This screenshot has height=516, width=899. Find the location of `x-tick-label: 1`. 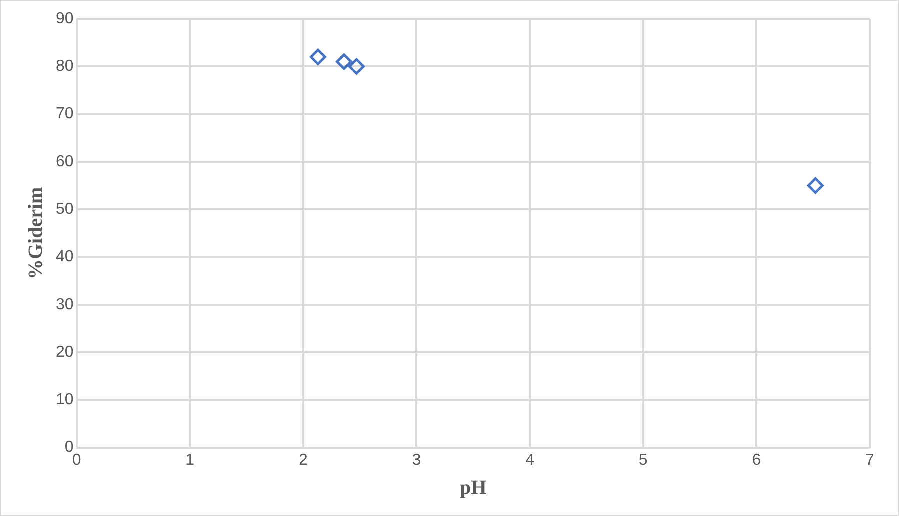

x-tick-label: 1 is located at coordinates (190, 460).